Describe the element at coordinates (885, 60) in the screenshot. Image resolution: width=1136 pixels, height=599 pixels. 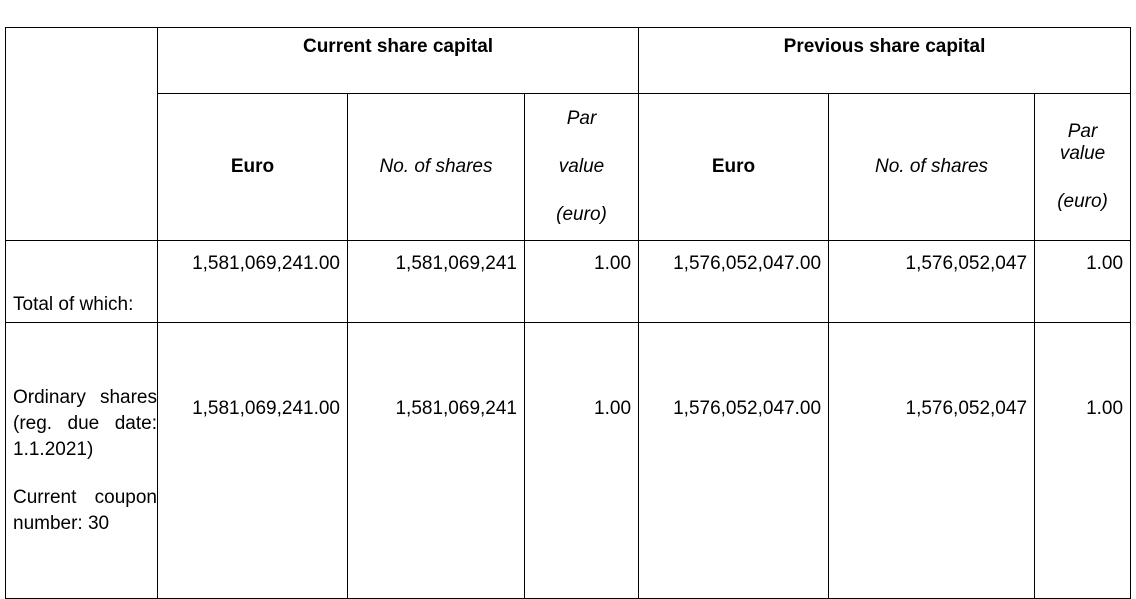
I see `previous-share-capital-header: Previous share capital` at that location.